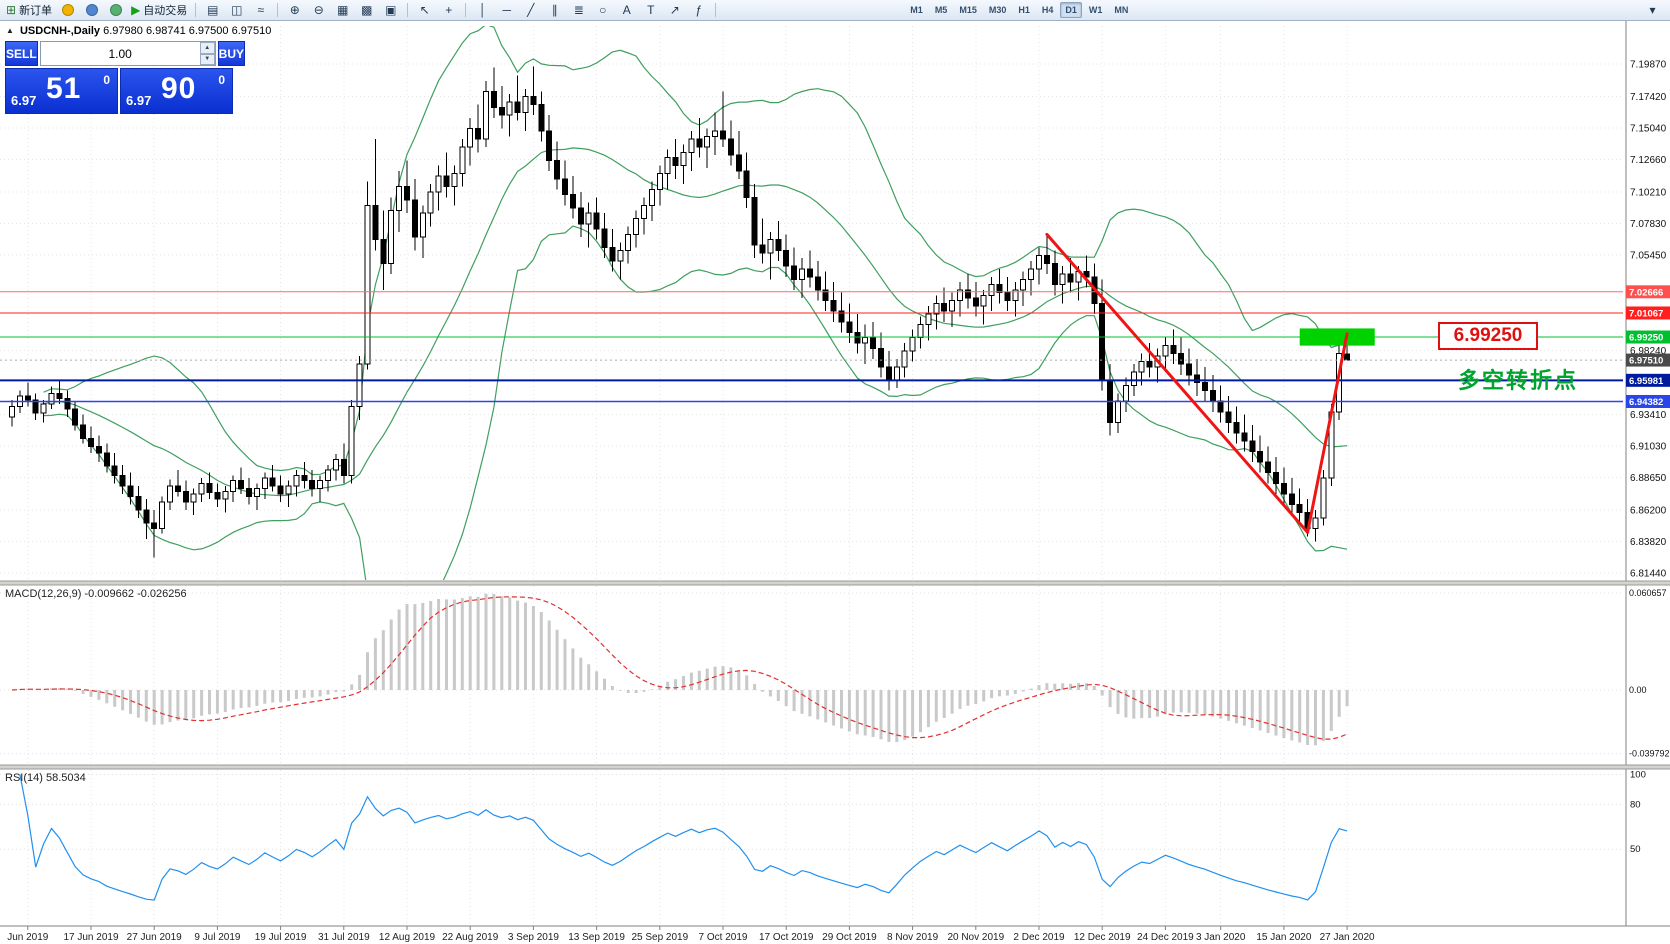 The height and width of the screenshot is (944, 1670). Describe the element at coordinates (165, 11) in the screenshot. I see `autotrading-button-label: 自动交易` at that location.